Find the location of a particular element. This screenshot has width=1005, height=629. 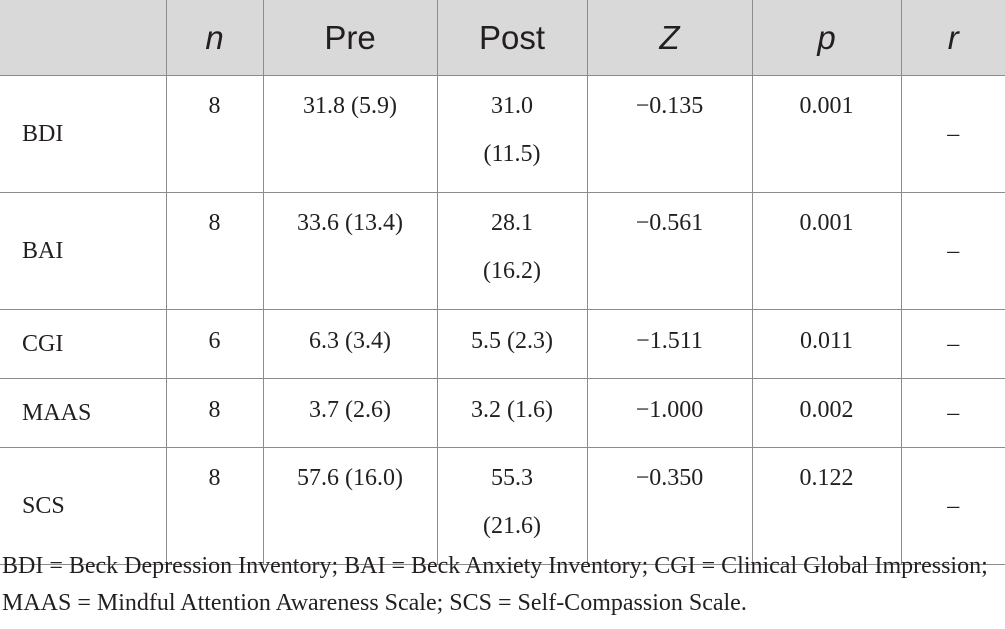

cell-pre: 33.6 (13.4) is located at coordinates (349, 251).